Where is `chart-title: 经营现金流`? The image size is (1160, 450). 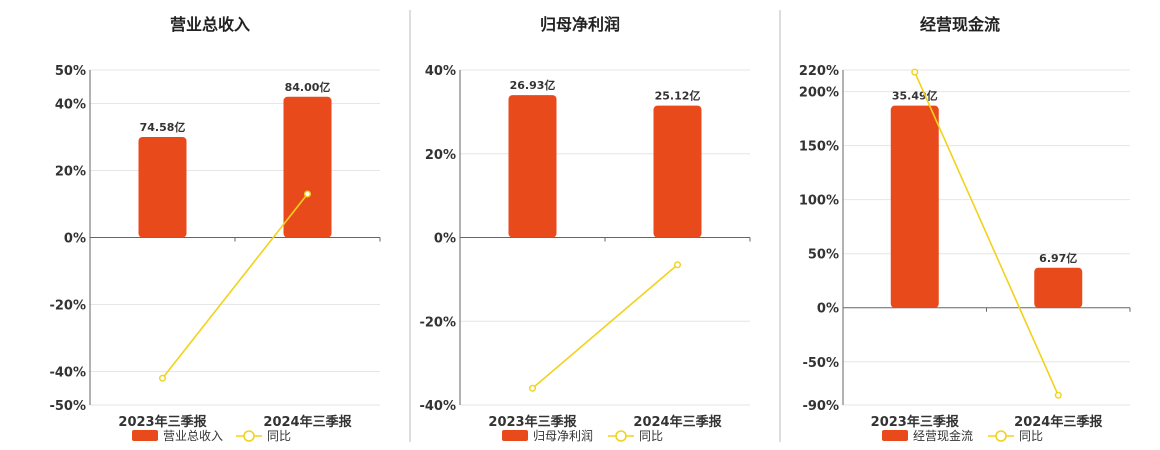 chart-title: 经营现金流 is located at coordinates (960, 24).